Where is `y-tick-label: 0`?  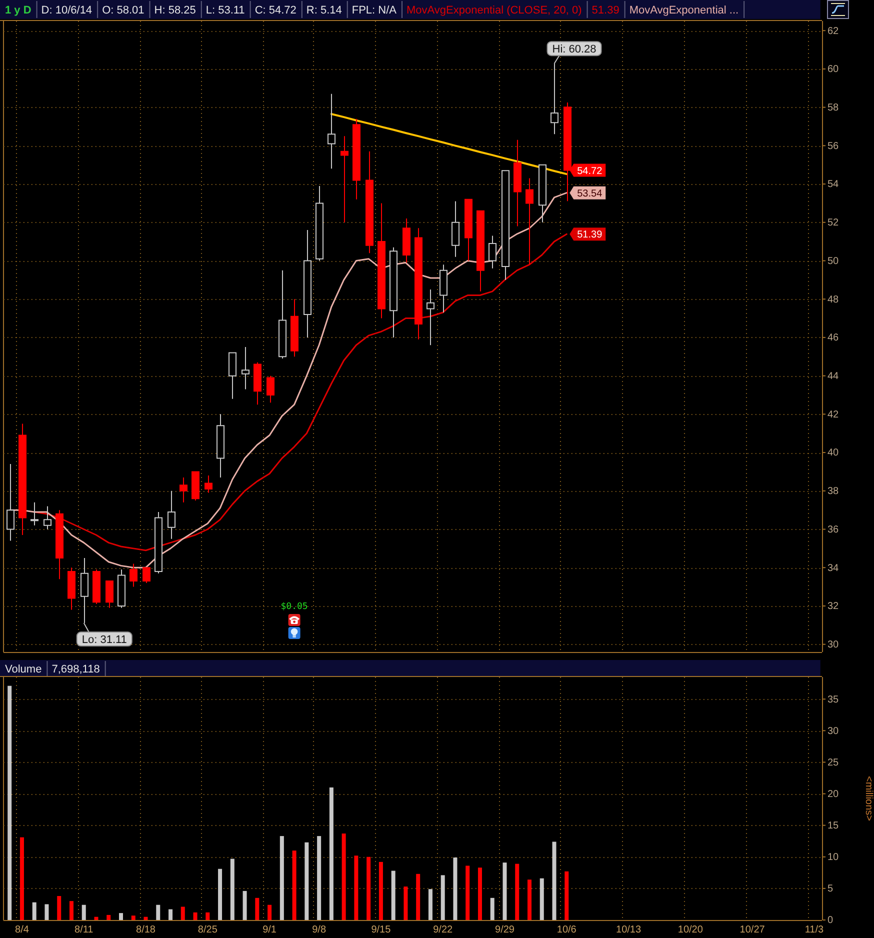
y-tick-label: 0 is located at coordinates (831, 920).